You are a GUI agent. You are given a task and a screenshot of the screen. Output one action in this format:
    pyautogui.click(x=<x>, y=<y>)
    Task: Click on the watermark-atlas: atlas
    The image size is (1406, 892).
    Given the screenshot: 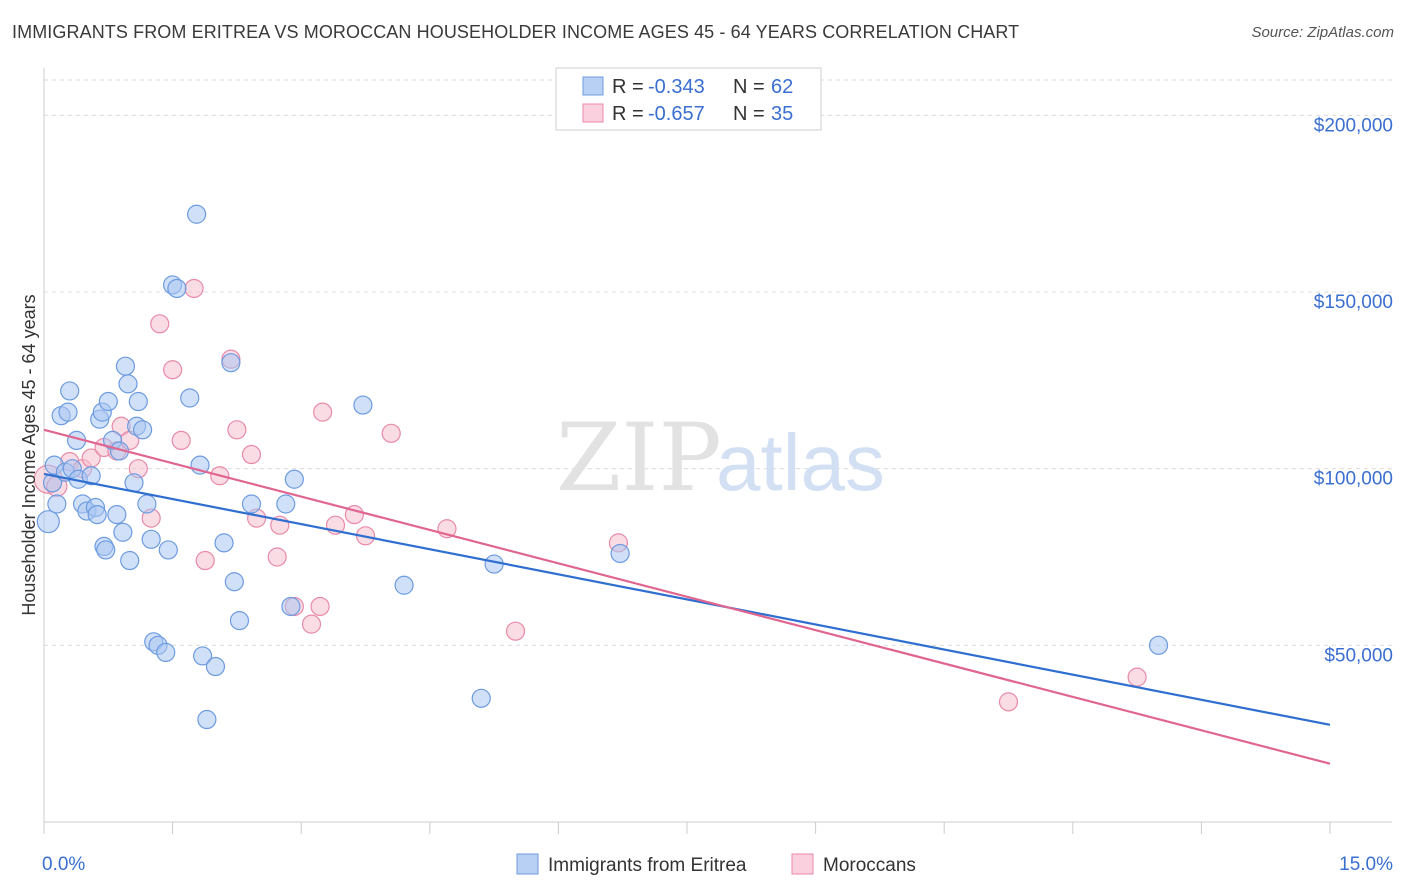 What is the action you would take?
    pyautogui.click(x=800, y=462)
    